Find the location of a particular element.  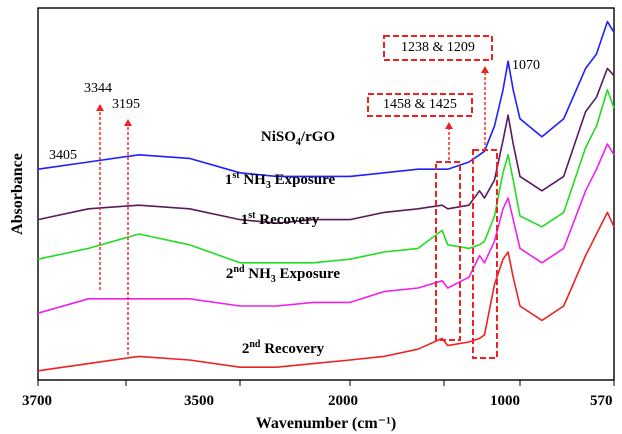

annotation-label: 1070 is located at coordinates (526, 65).